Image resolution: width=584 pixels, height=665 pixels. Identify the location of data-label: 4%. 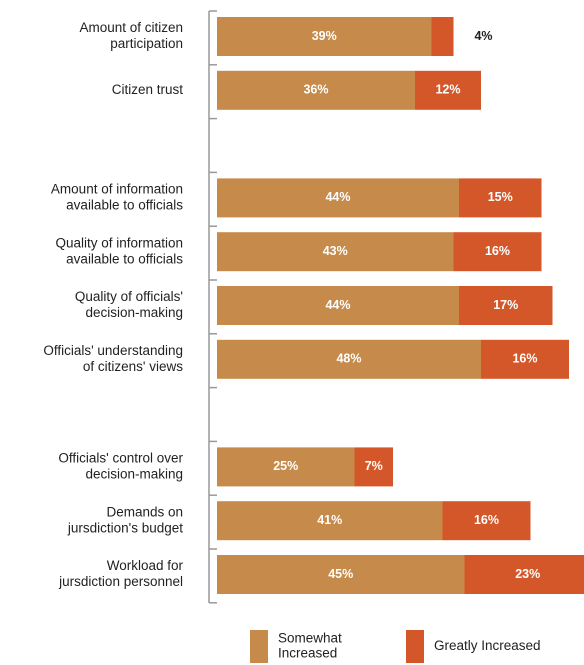
(483, 36).